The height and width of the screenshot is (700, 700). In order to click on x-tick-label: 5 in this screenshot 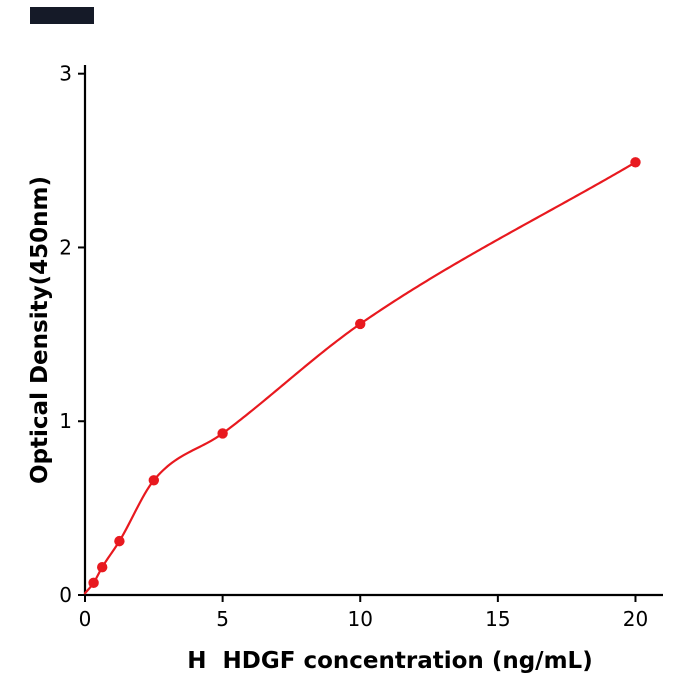, I will do `click(222, 619)`.